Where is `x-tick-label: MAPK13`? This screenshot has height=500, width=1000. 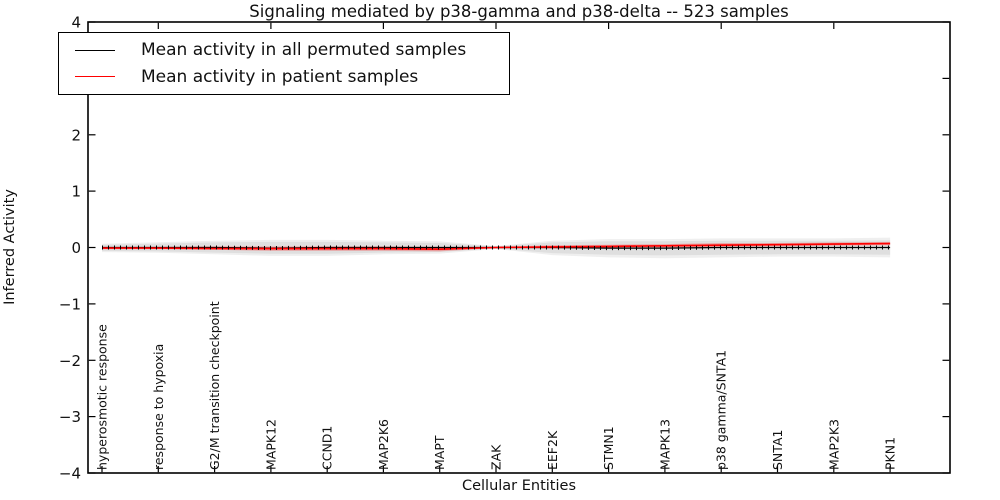
x-tick-label: MAPK13 is located at coordinates (664, 444).